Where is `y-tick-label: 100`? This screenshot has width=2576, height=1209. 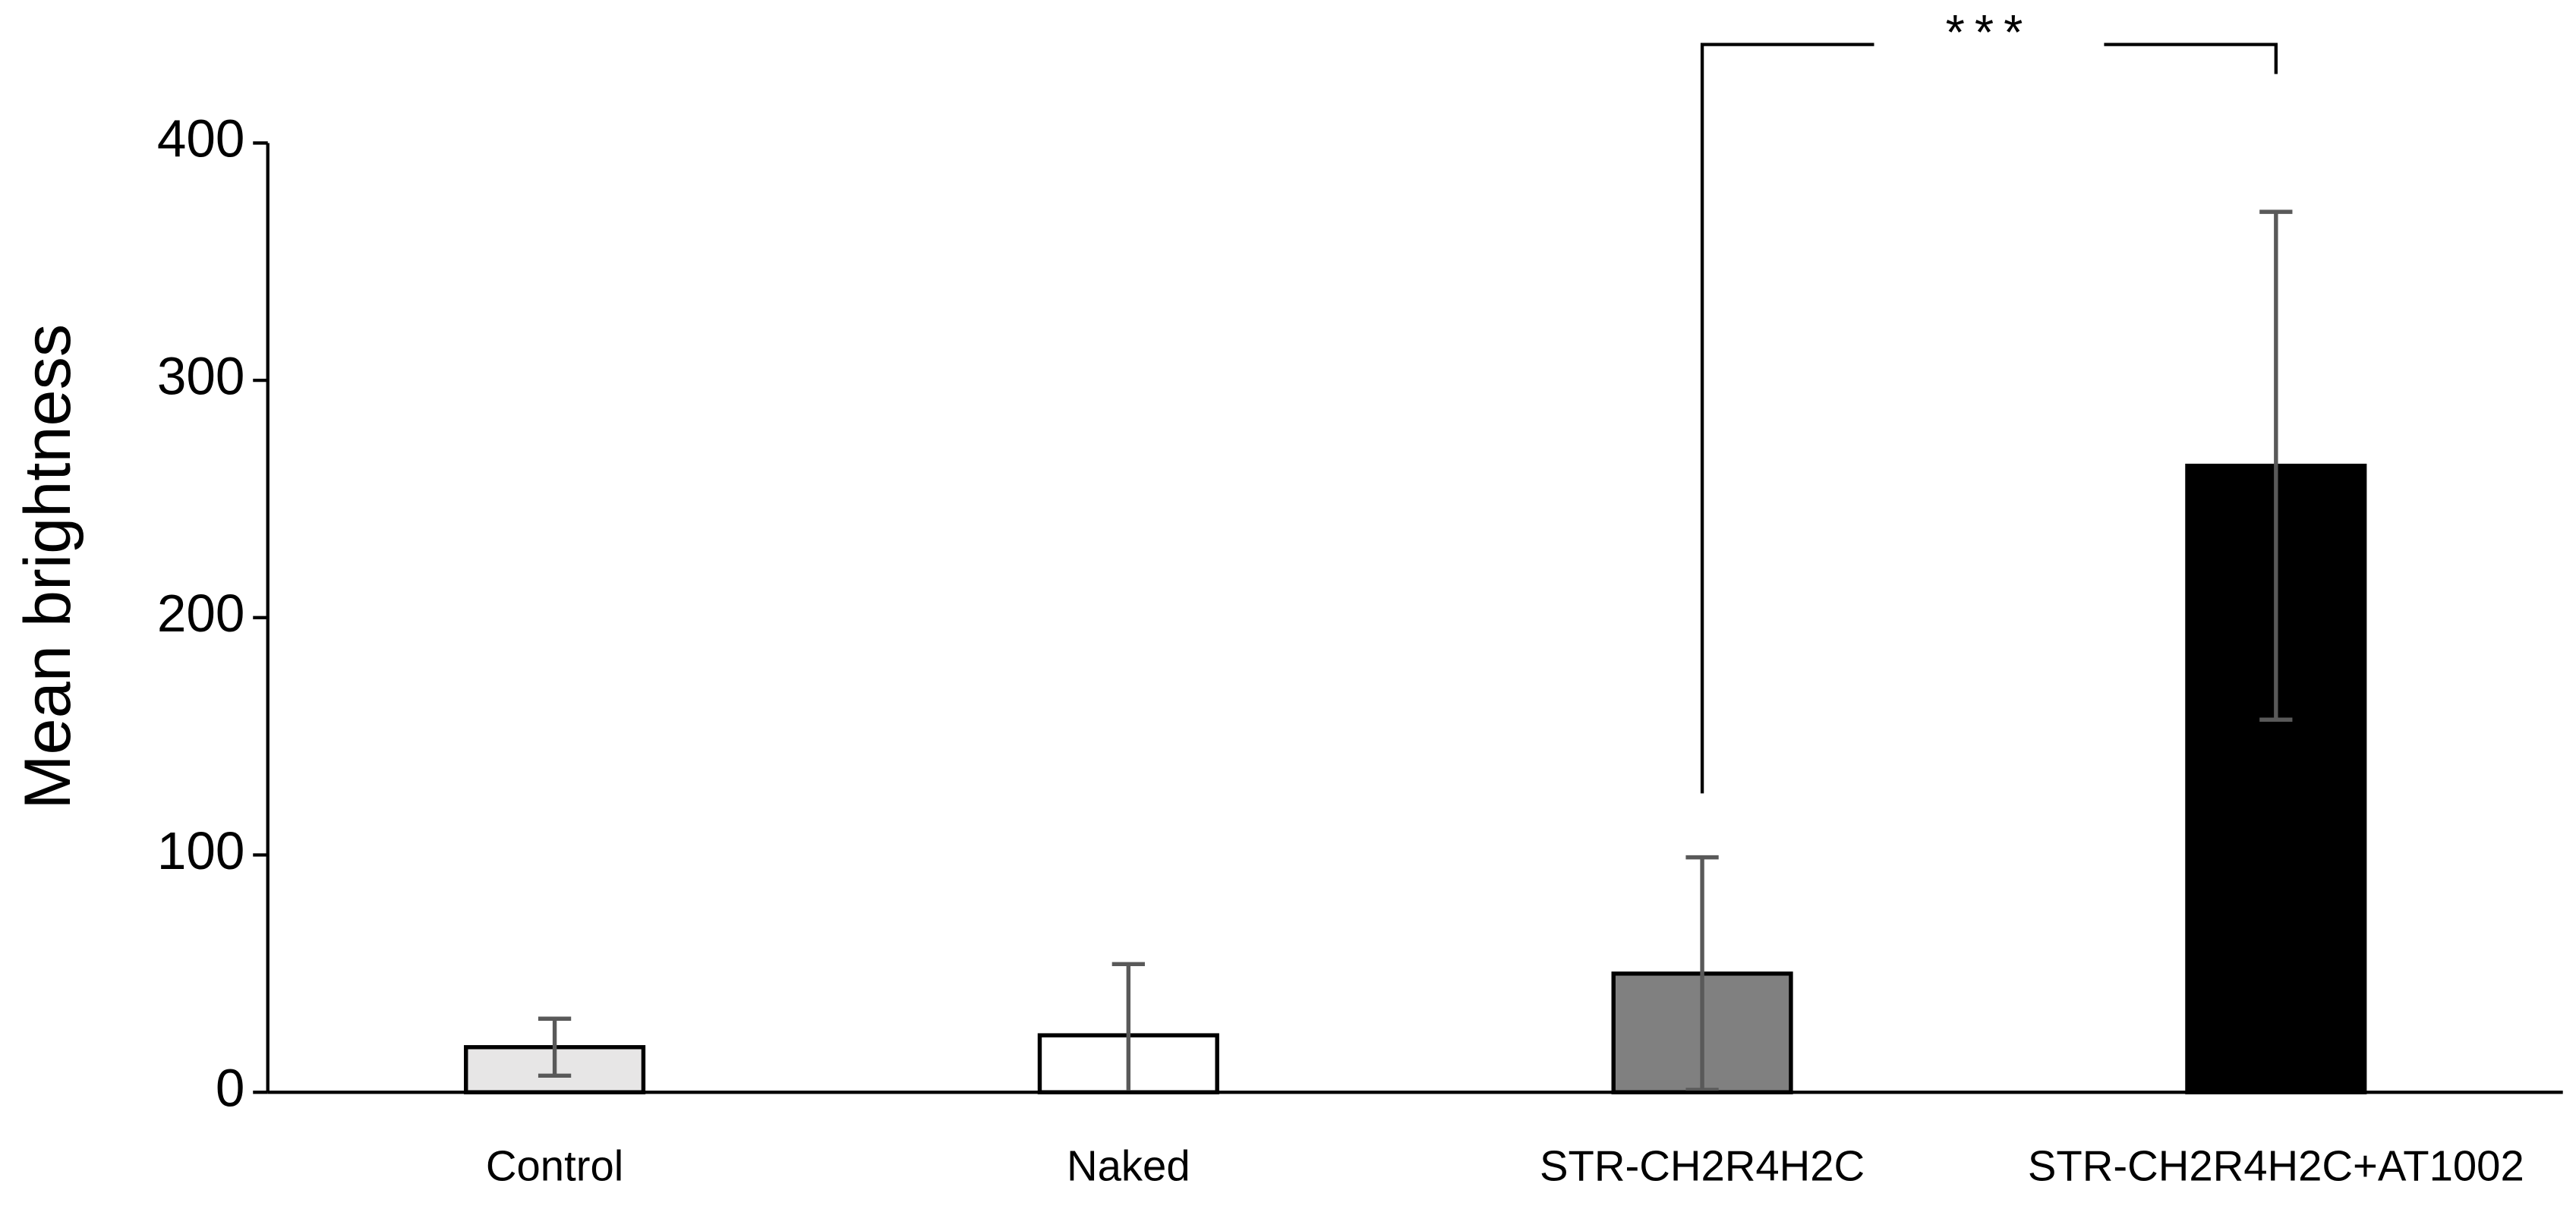 y-tick-label: 100 is located at coordinates (201, 851).